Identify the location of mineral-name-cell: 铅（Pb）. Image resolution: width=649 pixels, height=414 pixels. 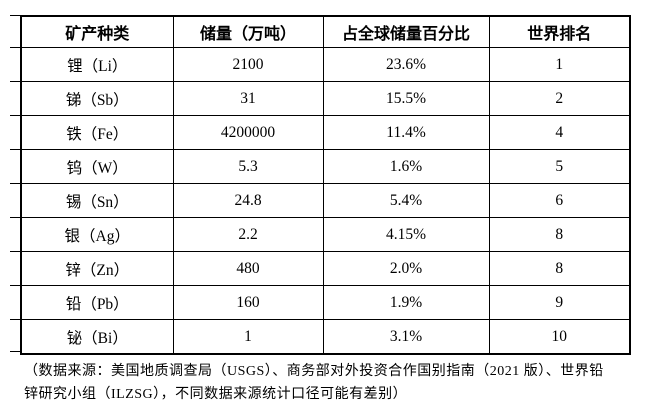
(97, 302).